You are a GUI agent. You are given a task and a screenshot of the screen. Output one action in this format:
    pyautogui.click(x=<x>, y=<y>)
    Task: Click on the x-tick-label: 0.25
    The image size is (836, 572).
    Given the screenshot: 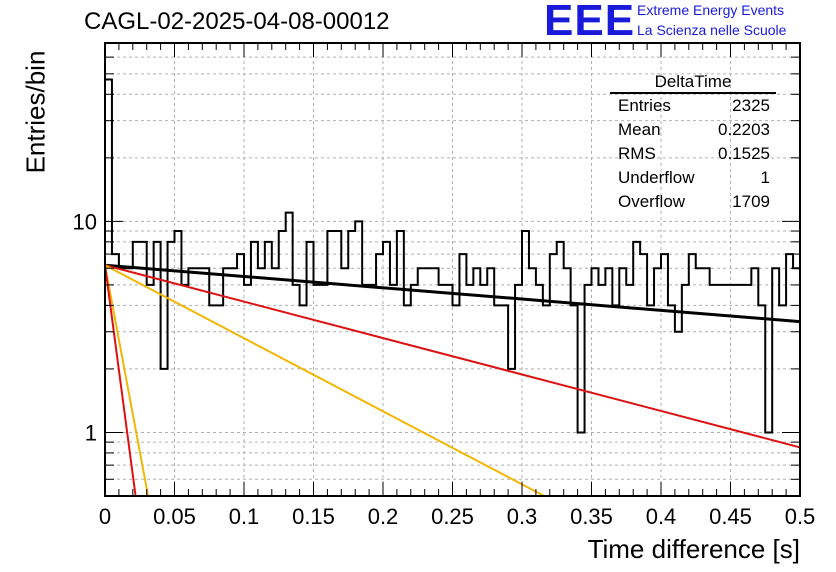 What is the action you would take?
    pyautogui.click(x=452, y=516)
    